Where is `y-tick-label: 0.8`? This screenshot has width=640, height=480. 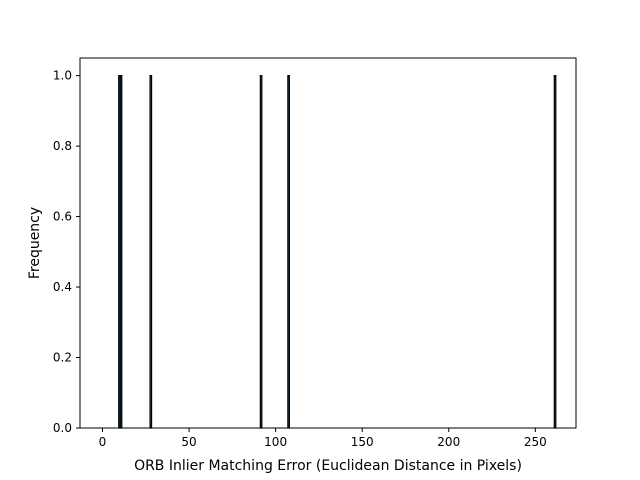 y-tick-label: 0.8 is located at coordinates (62, 146).